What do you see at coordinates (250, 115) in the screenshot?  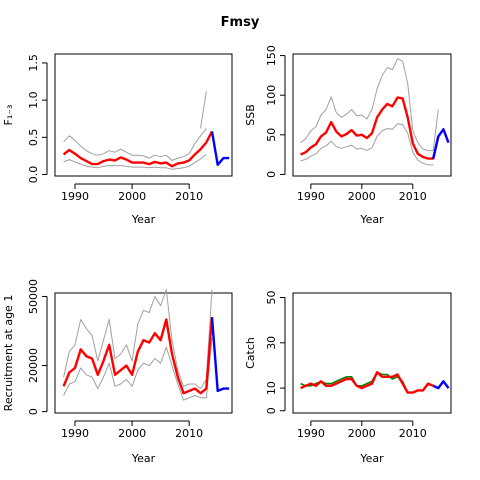 I see `y-axis-title: SSB` at bounding box center [250, 115].